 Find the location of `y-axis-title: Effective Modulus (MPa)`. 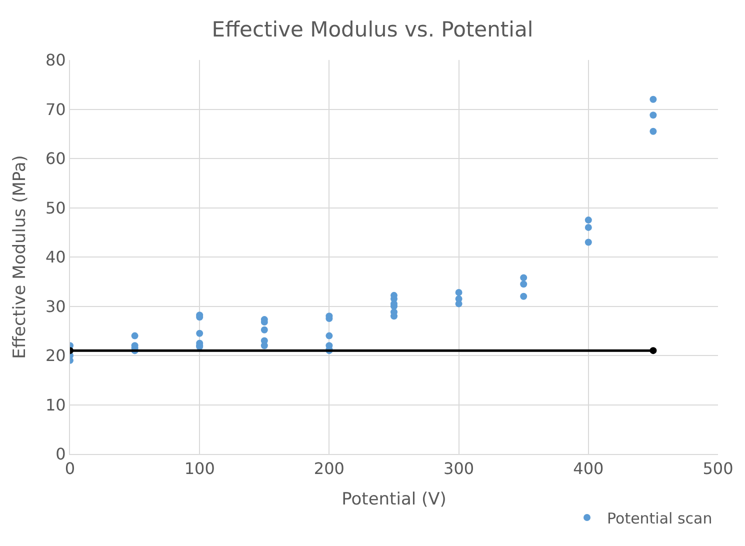

y-axis-title: Effective Modulus (MPa) is located at coordinates (20, 257).